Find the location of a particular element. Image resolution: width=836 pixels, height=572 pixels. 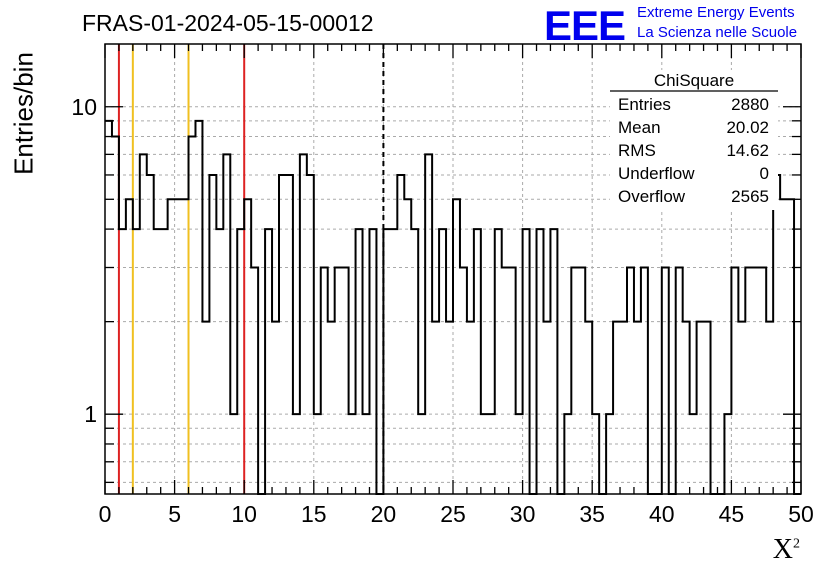

stats-label-rms: RMS is located at coordinates (637, 150).